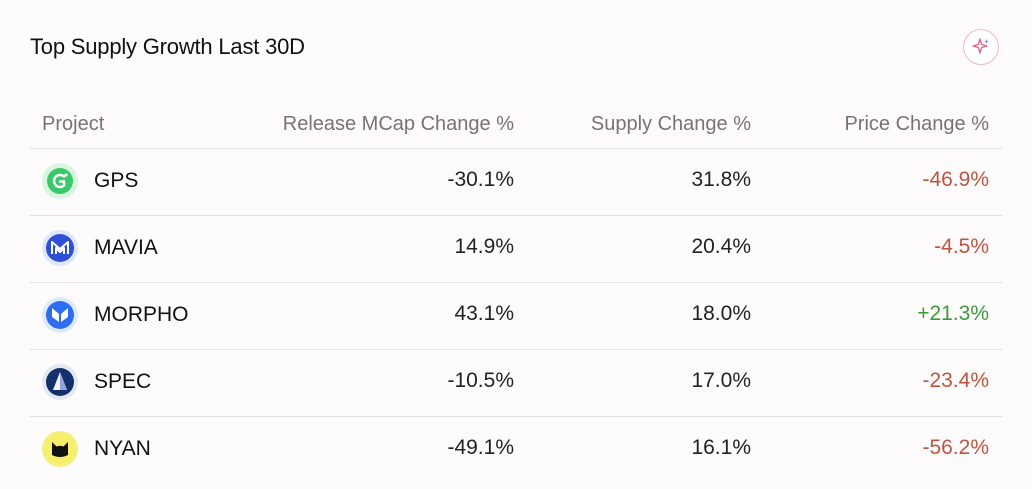 The height and width of the screenshot is (489, 1032). I want to click on widget-title: Top Supply Growth Last 30D, so click(167, 46).